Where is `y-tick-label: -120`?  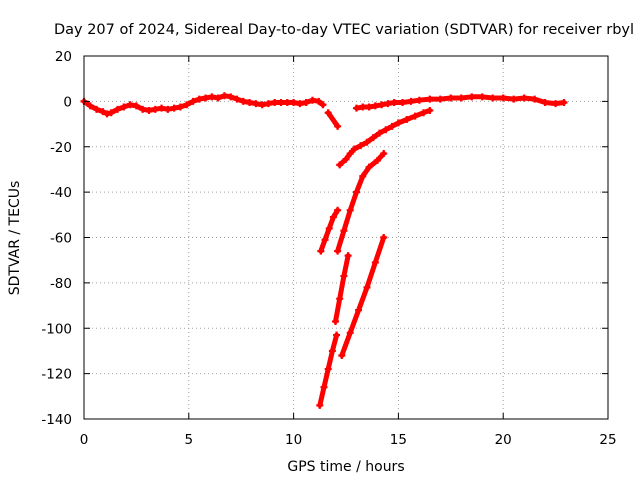
y-tick-label: -120 is located at coordinates (56, 375).